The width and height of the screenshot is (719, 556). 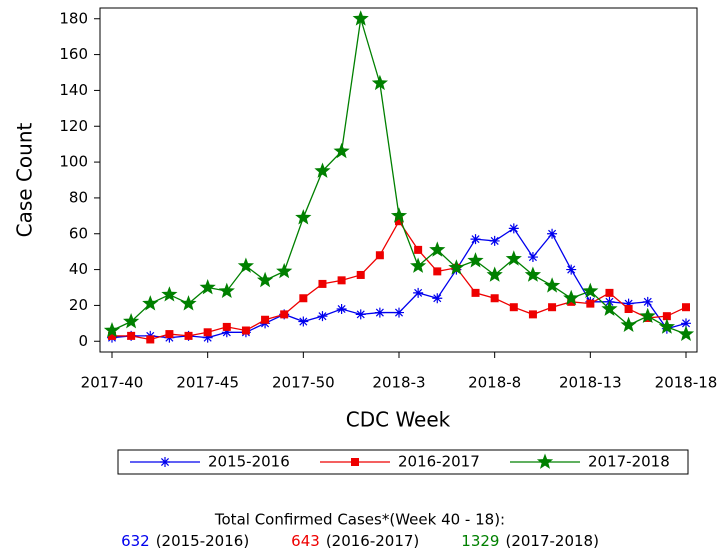 I want to click on y-tick-label: 120, so click(x=73, y=126).